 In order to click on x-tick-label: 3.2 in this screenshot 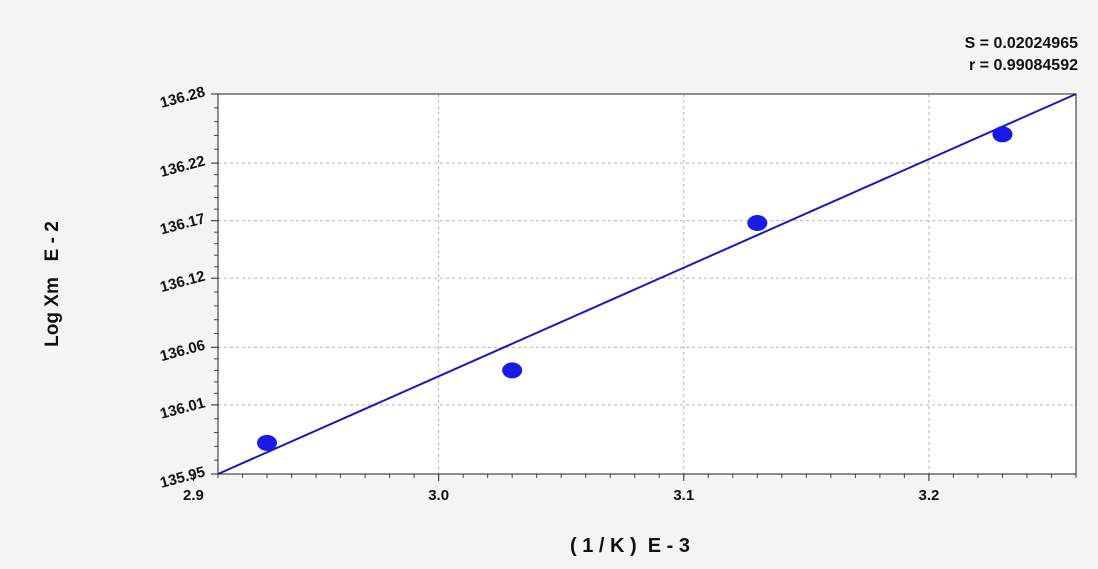, I will do `click(928, 495)`.